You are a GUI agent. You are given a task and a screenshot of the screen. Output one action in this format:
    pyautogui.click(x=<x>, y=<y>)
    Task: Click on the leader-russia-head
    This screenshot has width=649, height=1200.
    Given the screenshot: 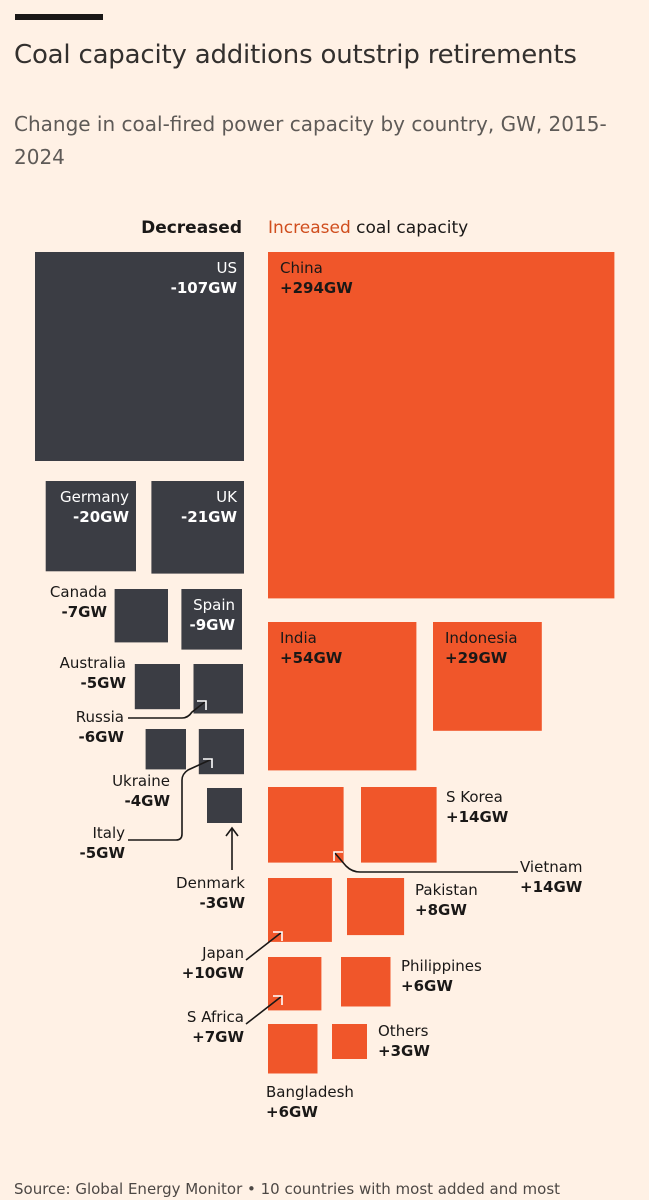 What is the action you would take?
    pyautogui.click(x=202, y=705)
    